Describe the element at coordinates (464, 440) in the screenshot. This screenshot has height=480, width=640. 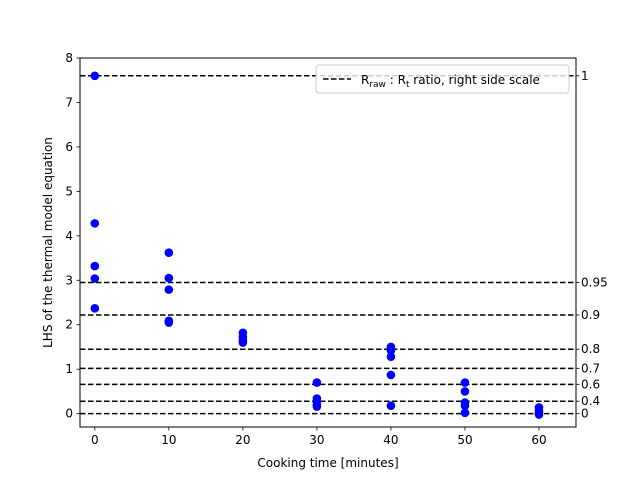
I see `x-tick-label: 50` at that location.